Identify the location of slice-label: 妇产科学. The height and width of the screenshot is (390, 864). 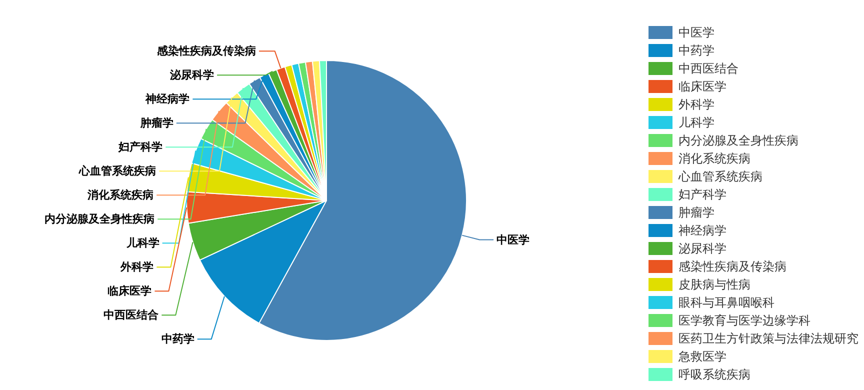
(140, 147).